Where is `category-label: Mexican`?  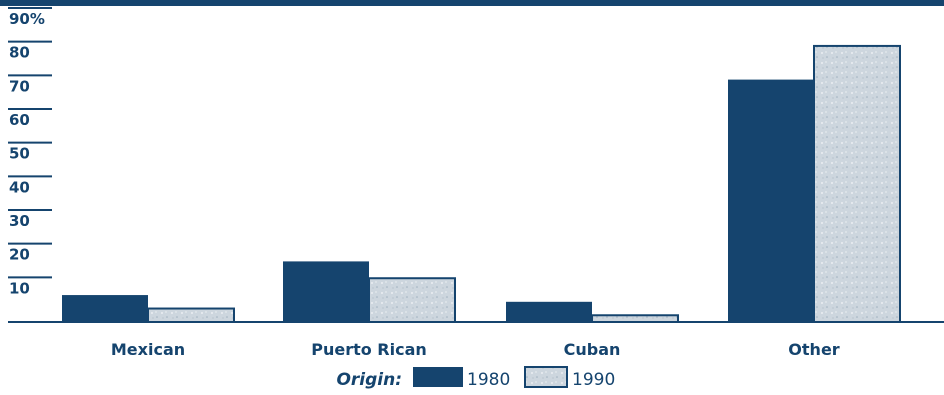
category-label: Mexican is located at coordinates (148, 349).